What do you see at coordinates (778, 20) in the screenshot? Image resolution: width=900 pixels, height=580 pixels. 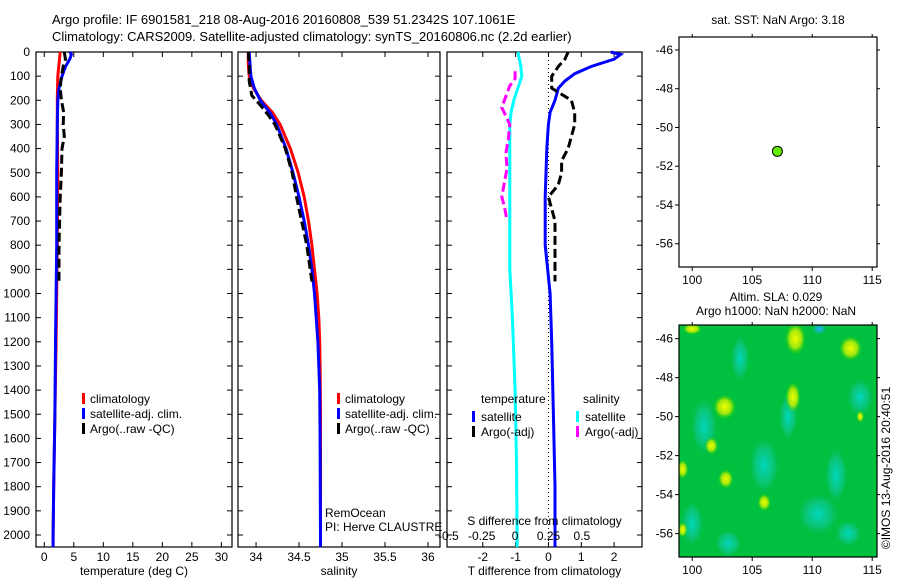 I see `sst-map-title: sat. SST: NaN Argo: 3.18` at bounding box center [778, 20].